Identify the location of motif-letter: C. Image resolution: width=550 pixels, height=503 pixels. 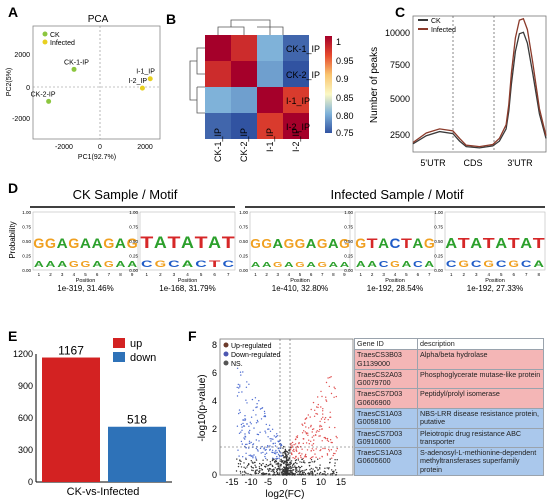
(395, 243).